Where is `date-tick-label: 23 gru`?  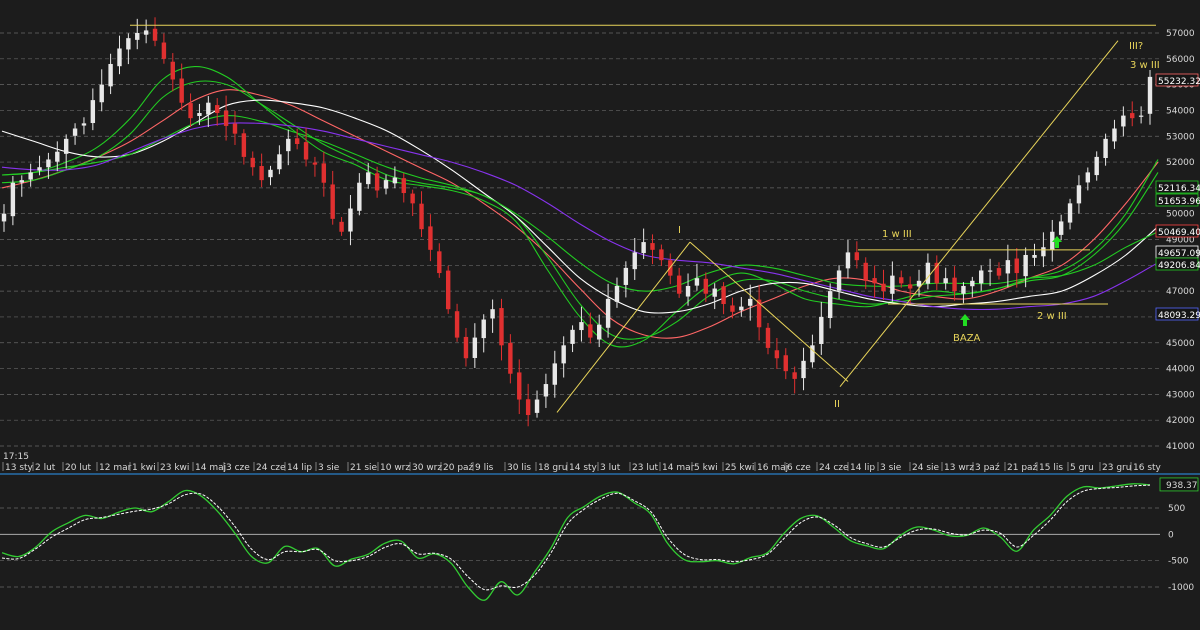
date-tick-label: 23 gru is located at coordinates (1116, 468).